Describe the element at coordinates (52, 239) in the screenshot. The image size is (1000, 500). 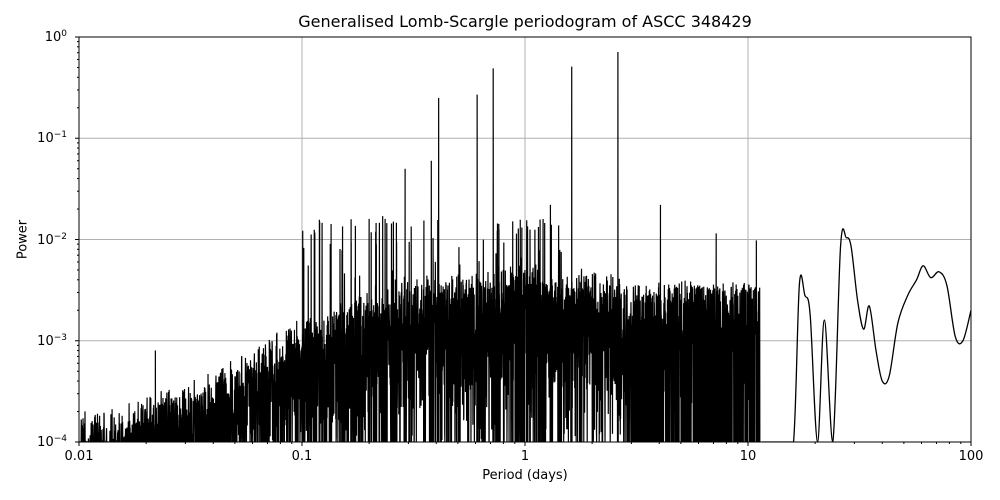
I see `y-tick-label: 10⁻²` at that location.